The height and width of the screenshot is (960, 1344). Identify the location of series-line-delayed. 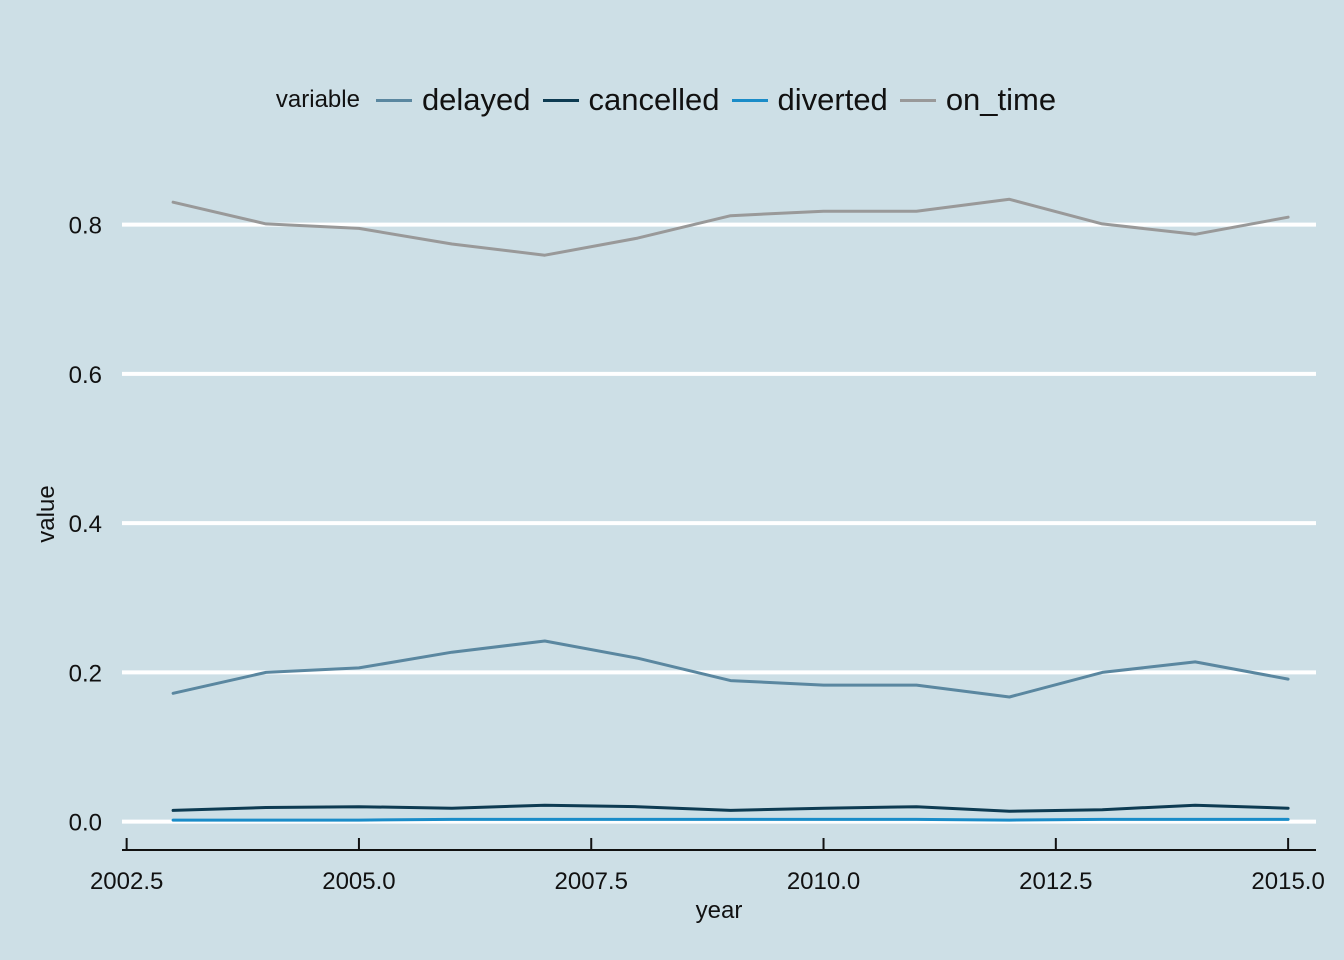
(730, 669).